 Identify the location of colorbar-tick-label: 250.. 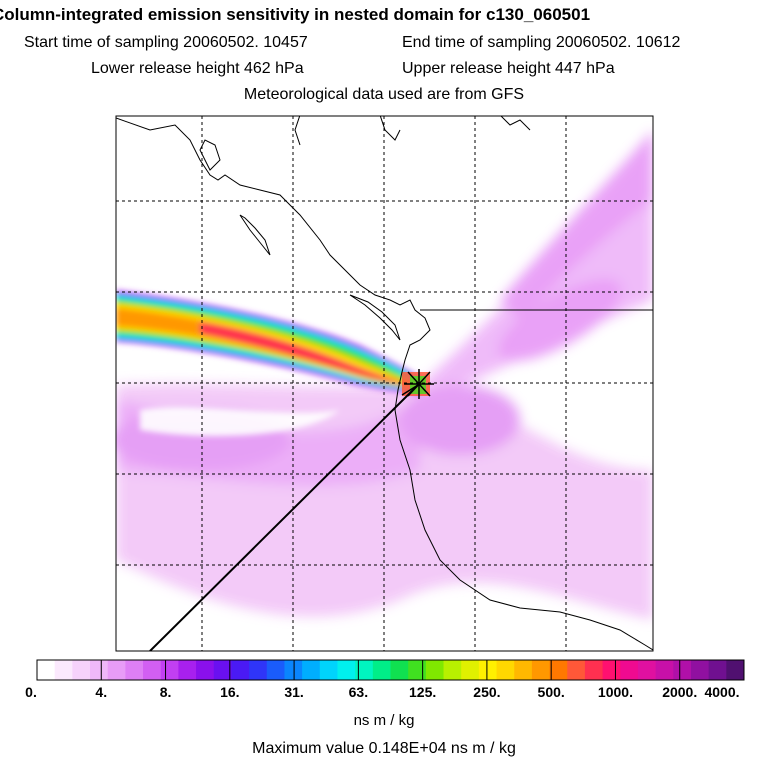
(487, 692).